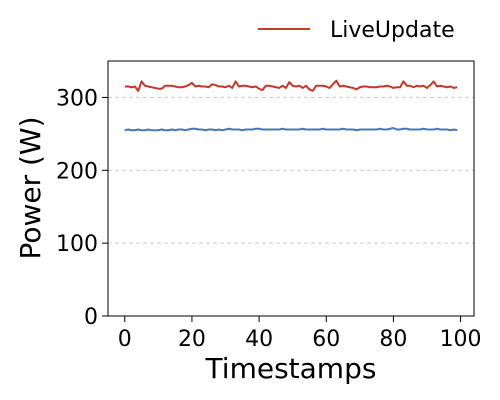 The height and width of the screenshot is (400, 500). I want to click on y-axis-ticks: 0 100 200 300, so click(82, 208).